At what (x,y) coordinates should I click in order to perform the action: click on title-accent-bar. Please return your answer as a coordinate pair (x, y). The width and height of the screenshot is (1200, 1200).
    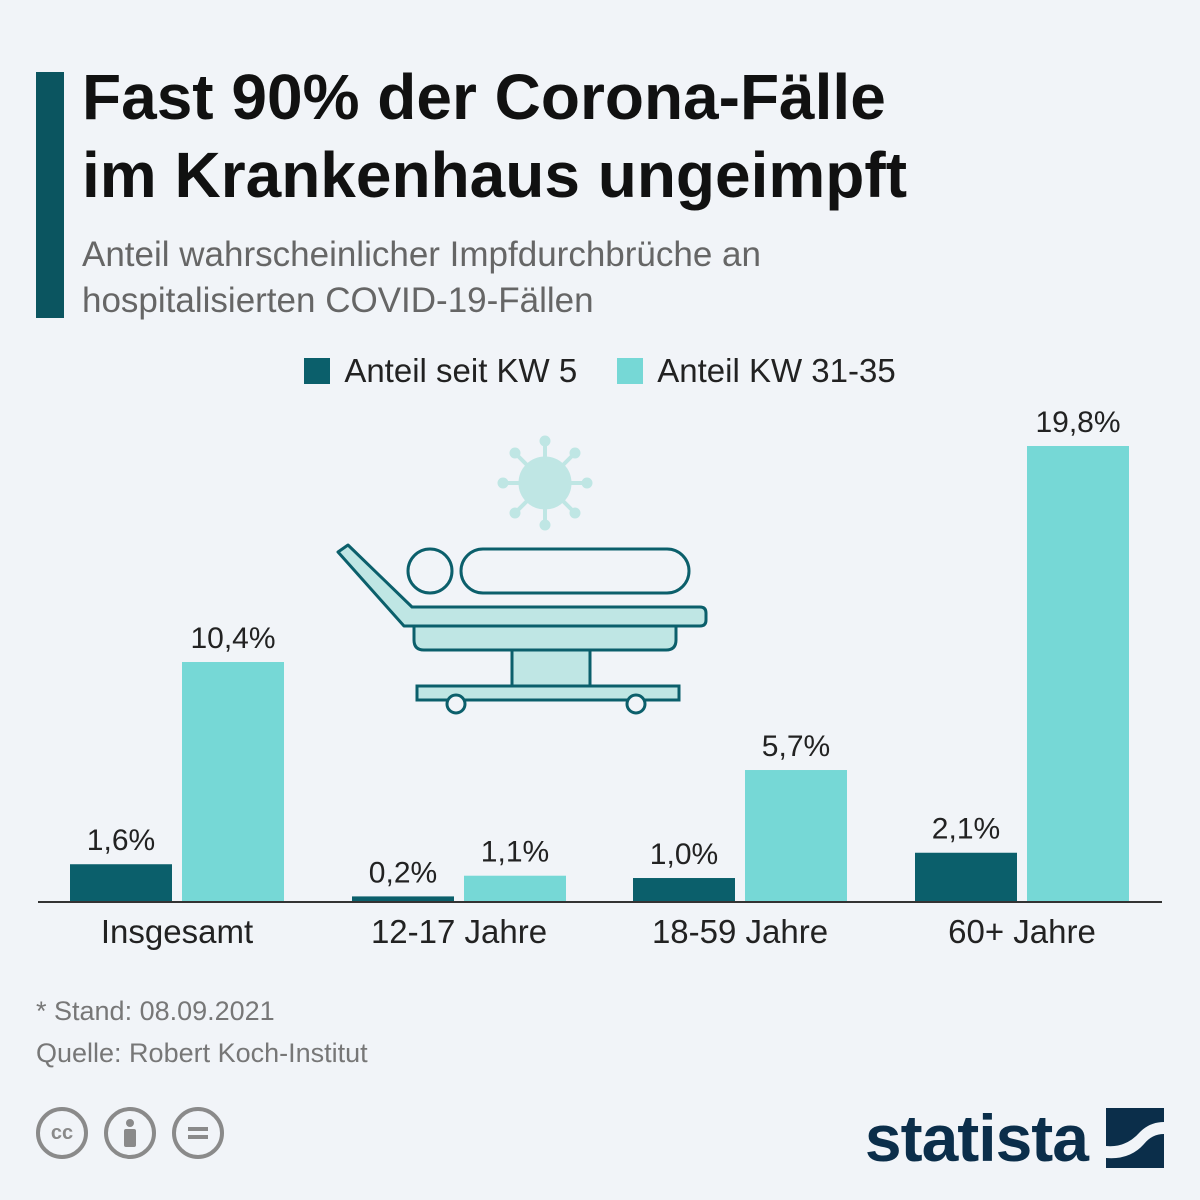
    Looking at the image, I should click on (50, 195).